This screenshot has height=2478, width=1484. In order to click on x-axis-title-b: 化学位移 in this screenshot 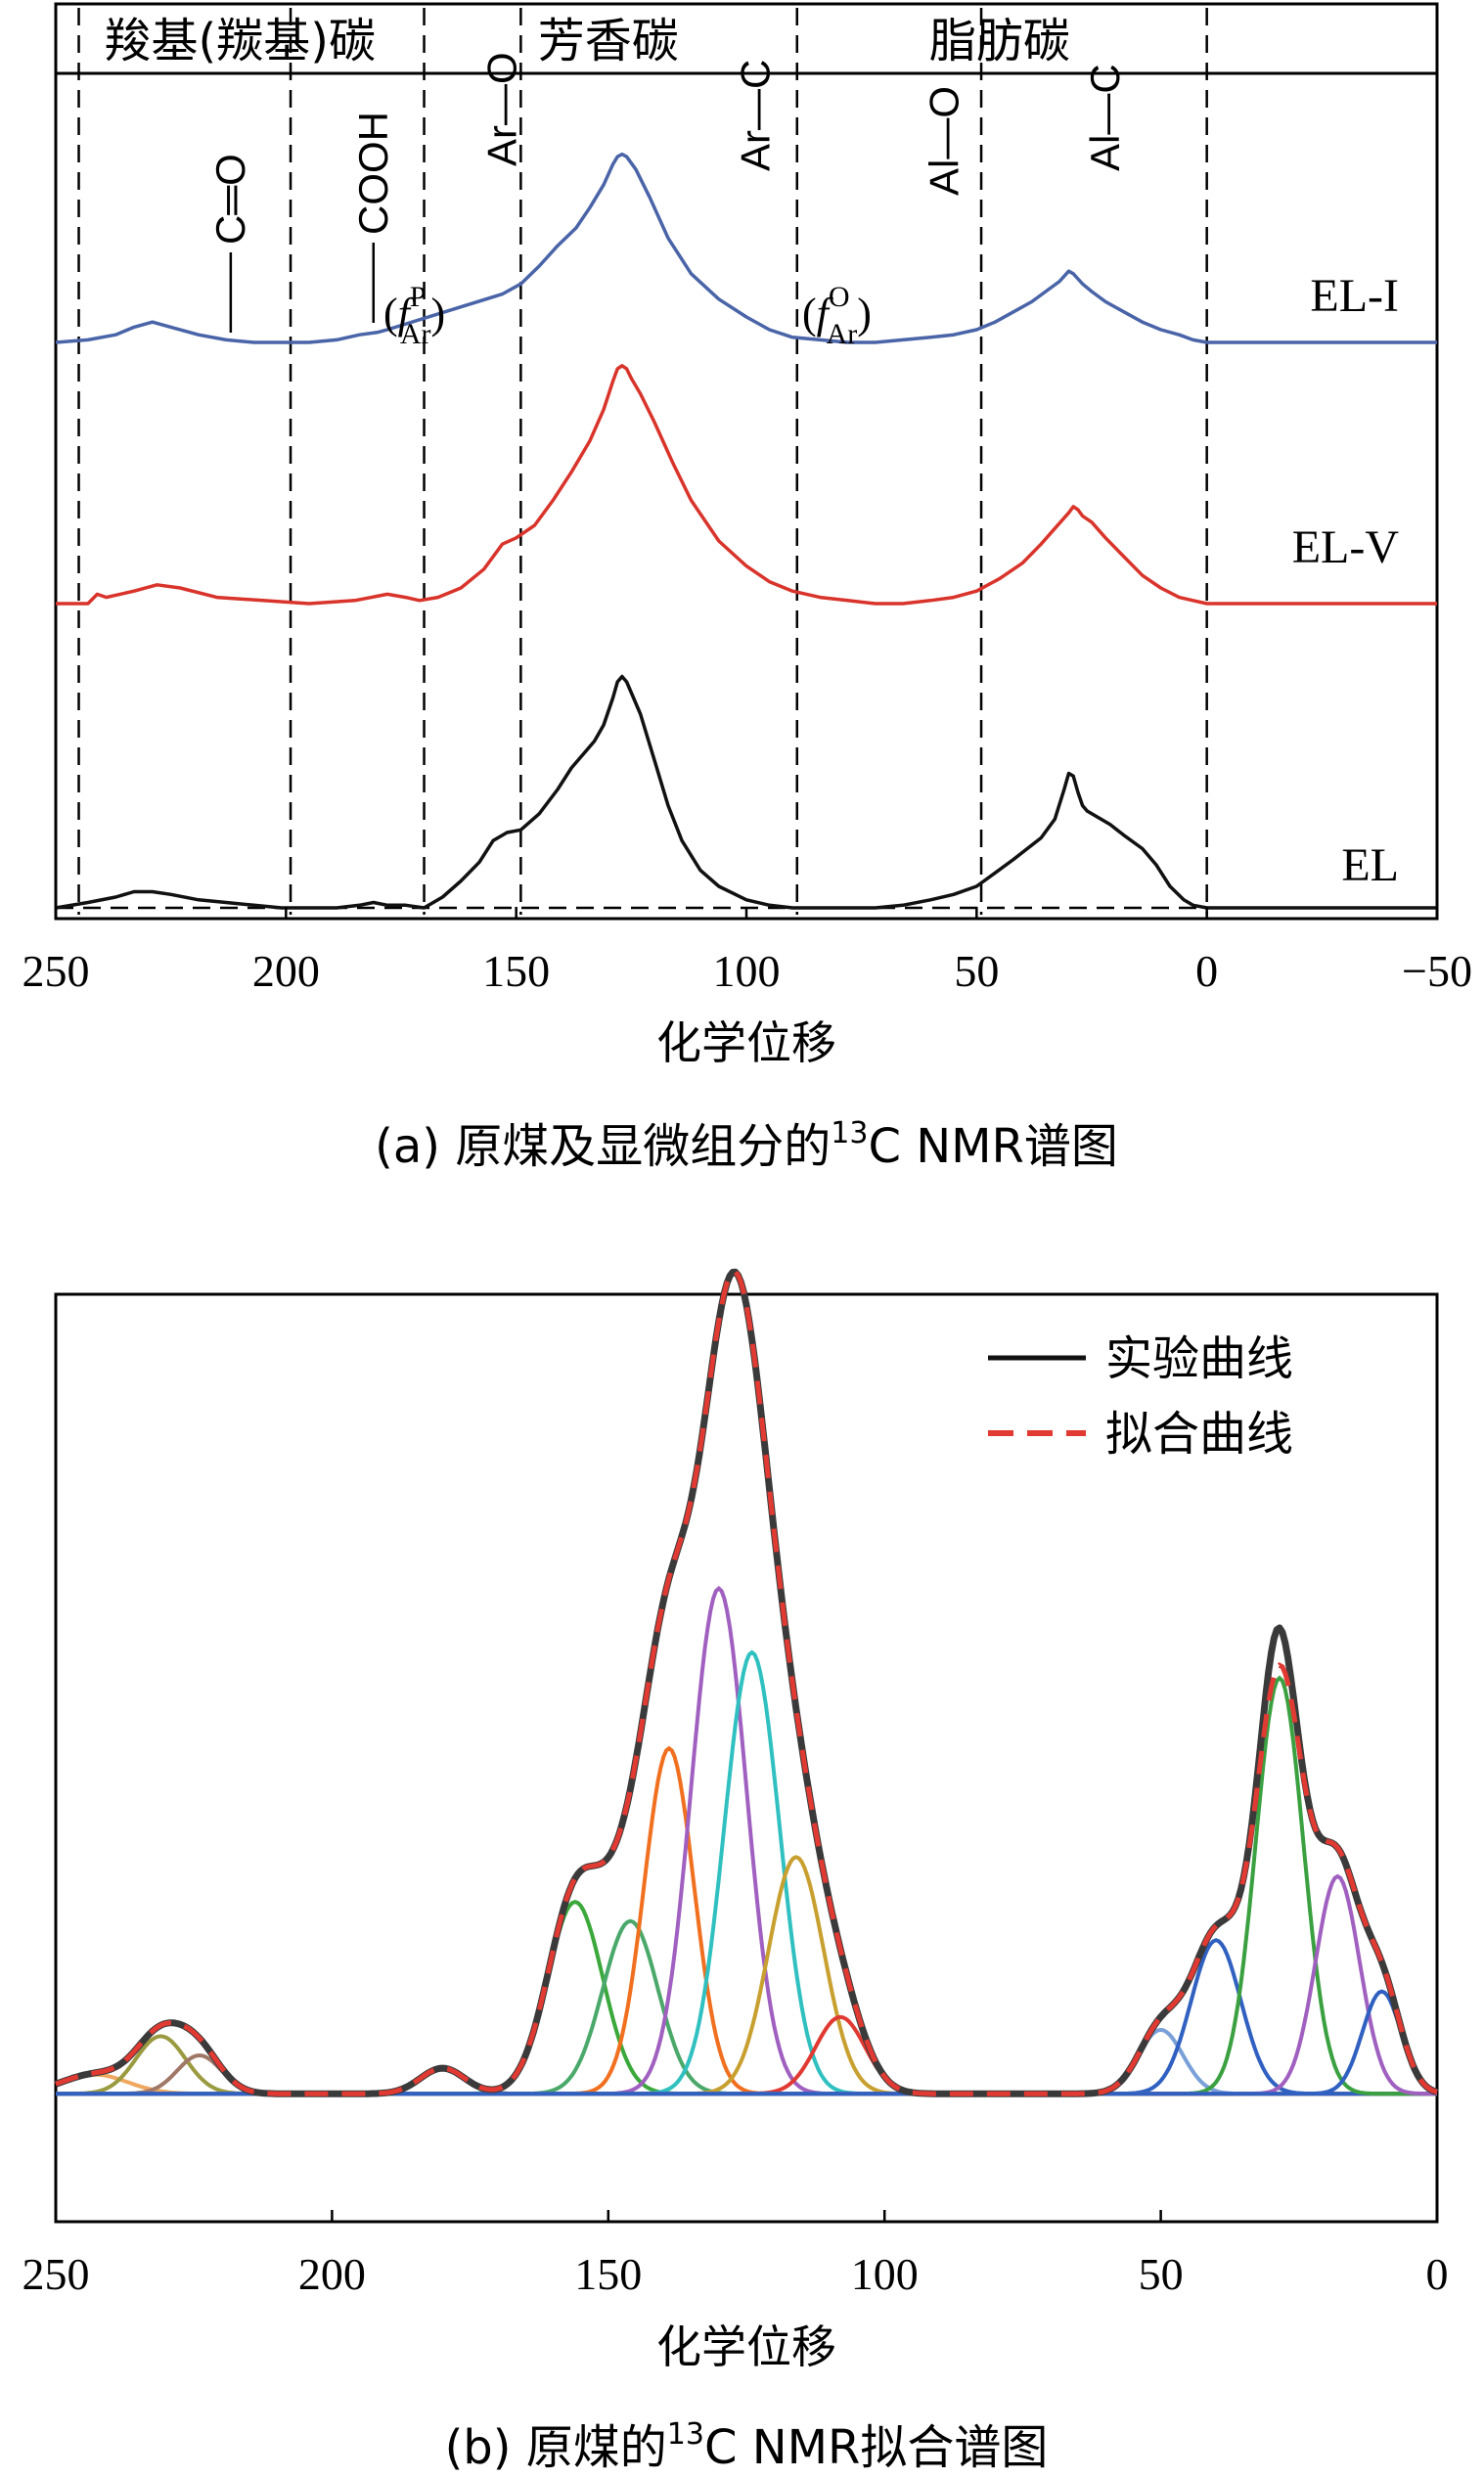, I will do `click(746, 2346)`.